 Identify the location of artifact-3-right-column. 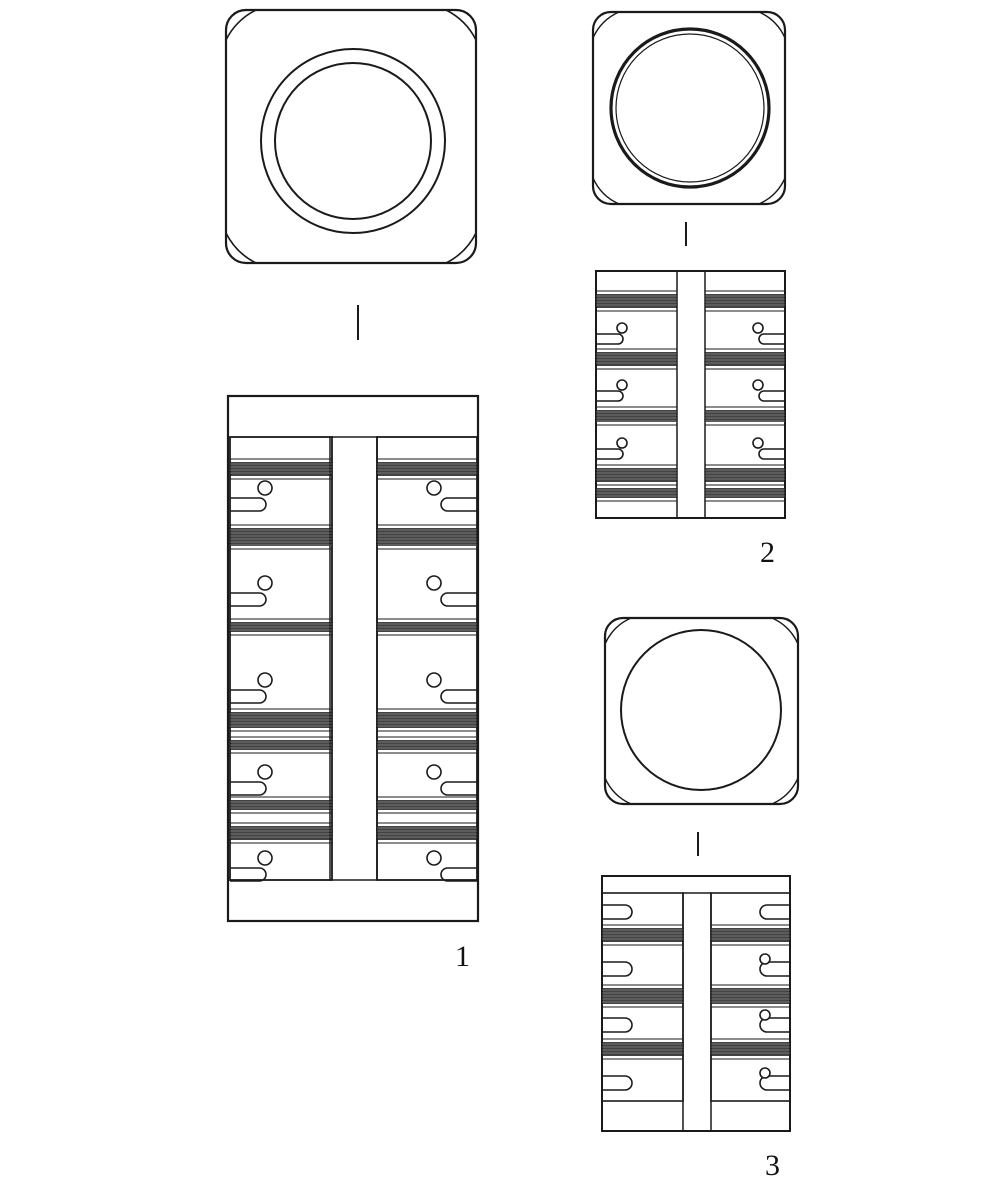
(750, 997).